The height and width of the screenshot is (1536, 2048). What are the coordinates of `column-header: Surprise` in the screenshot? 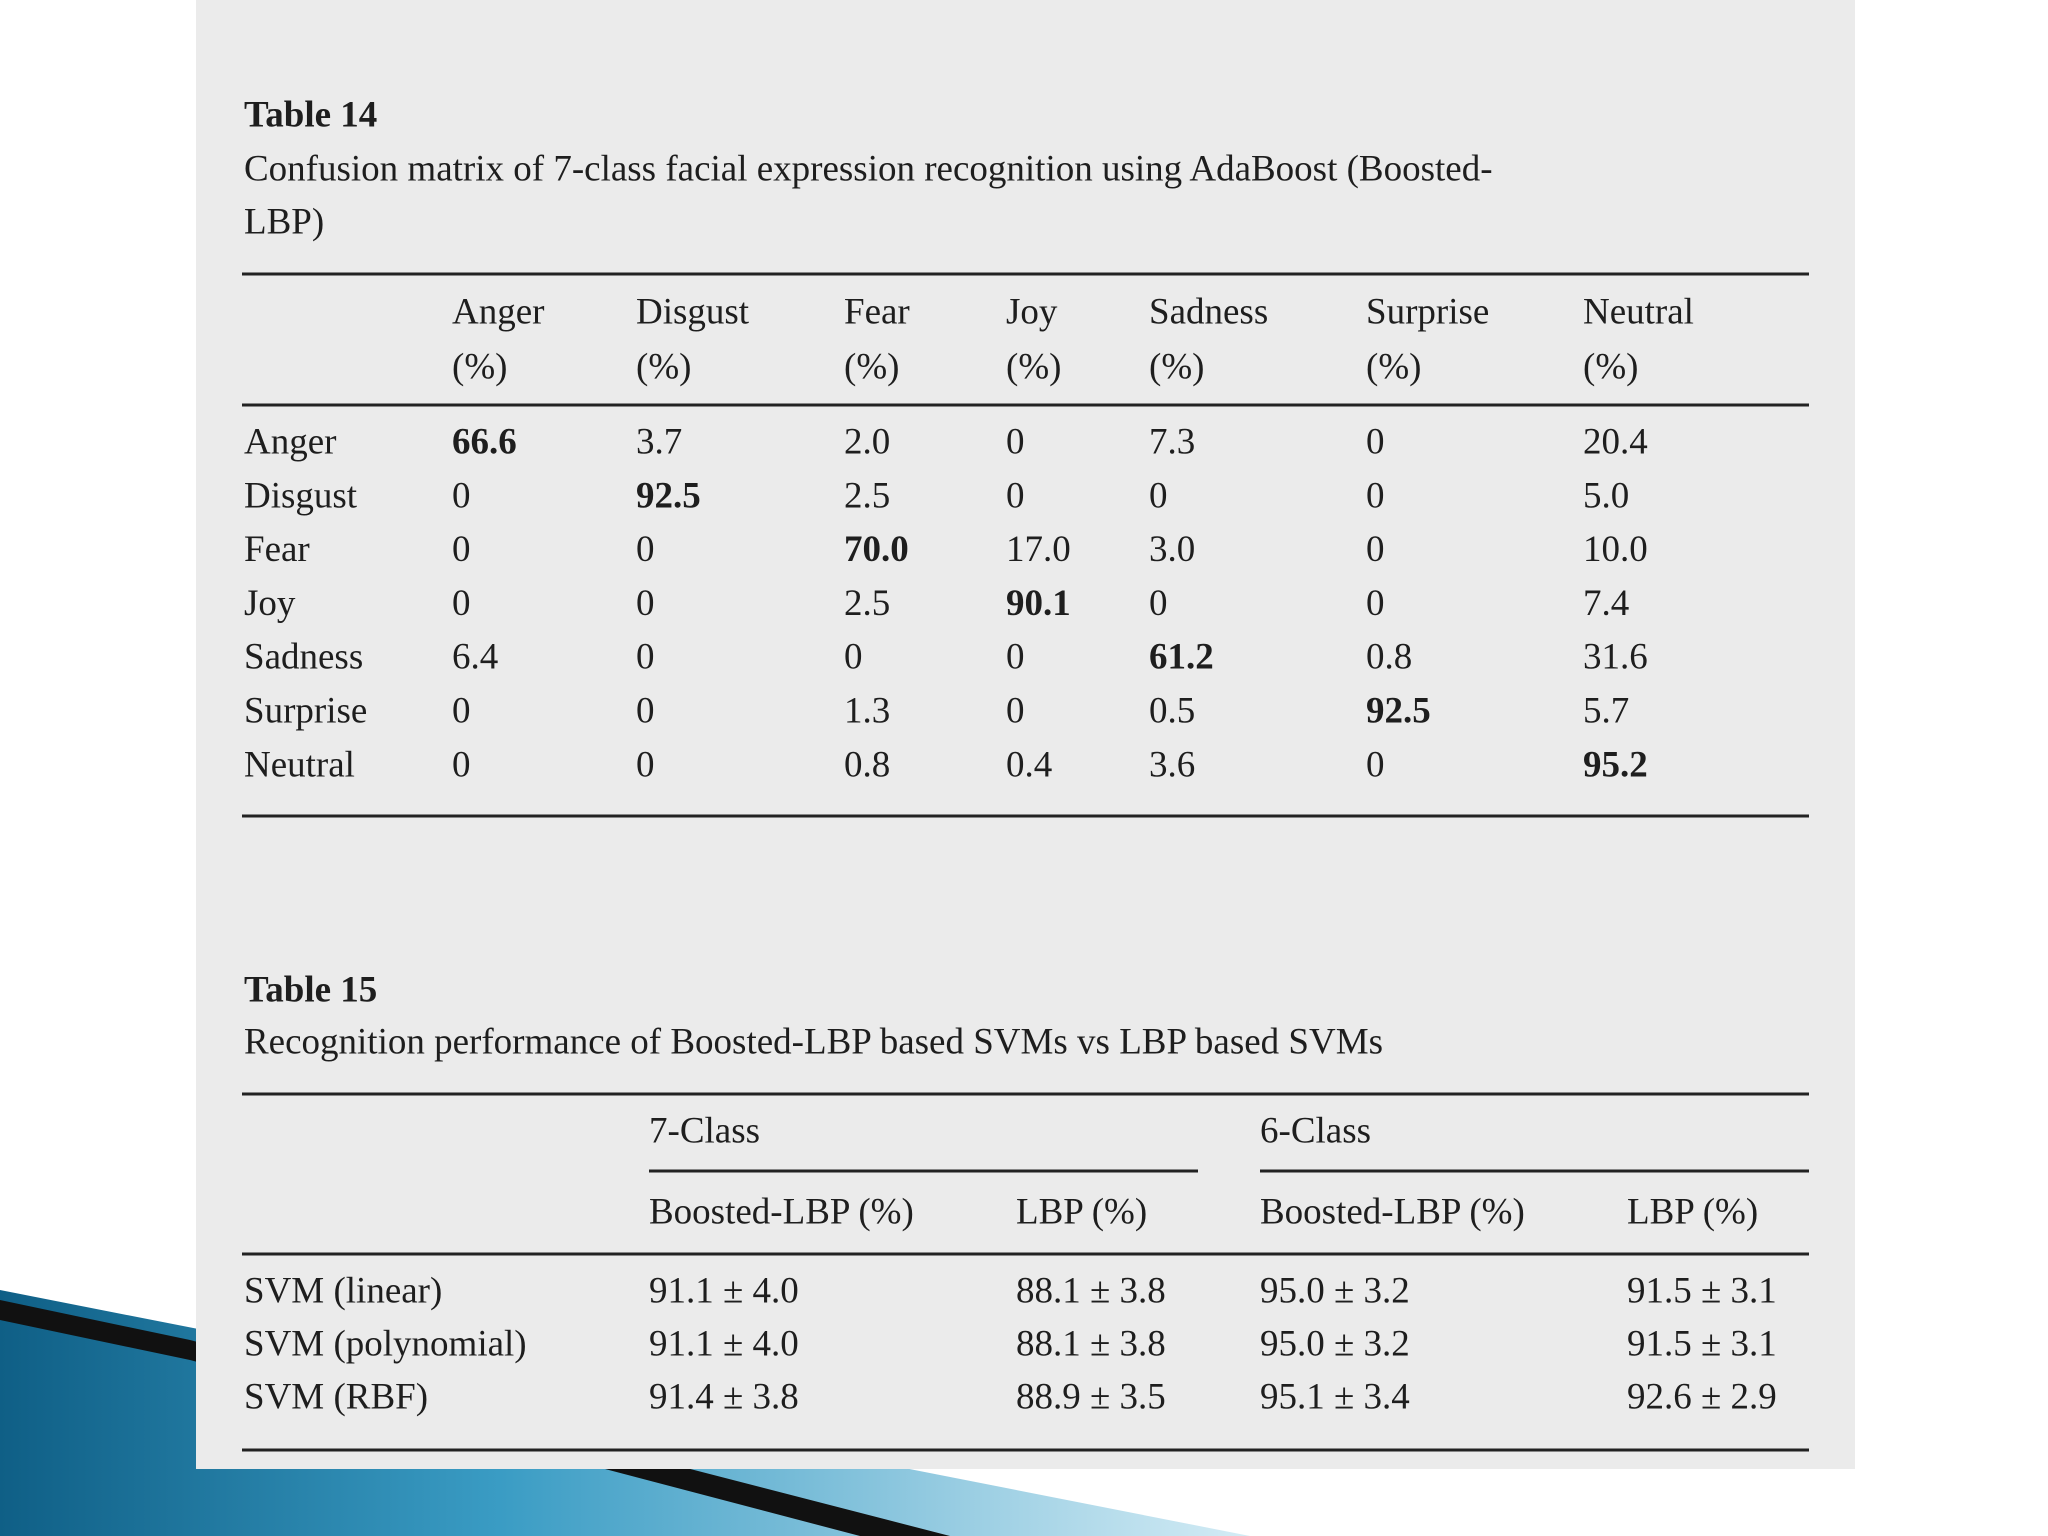 It's located at (1427, 311).